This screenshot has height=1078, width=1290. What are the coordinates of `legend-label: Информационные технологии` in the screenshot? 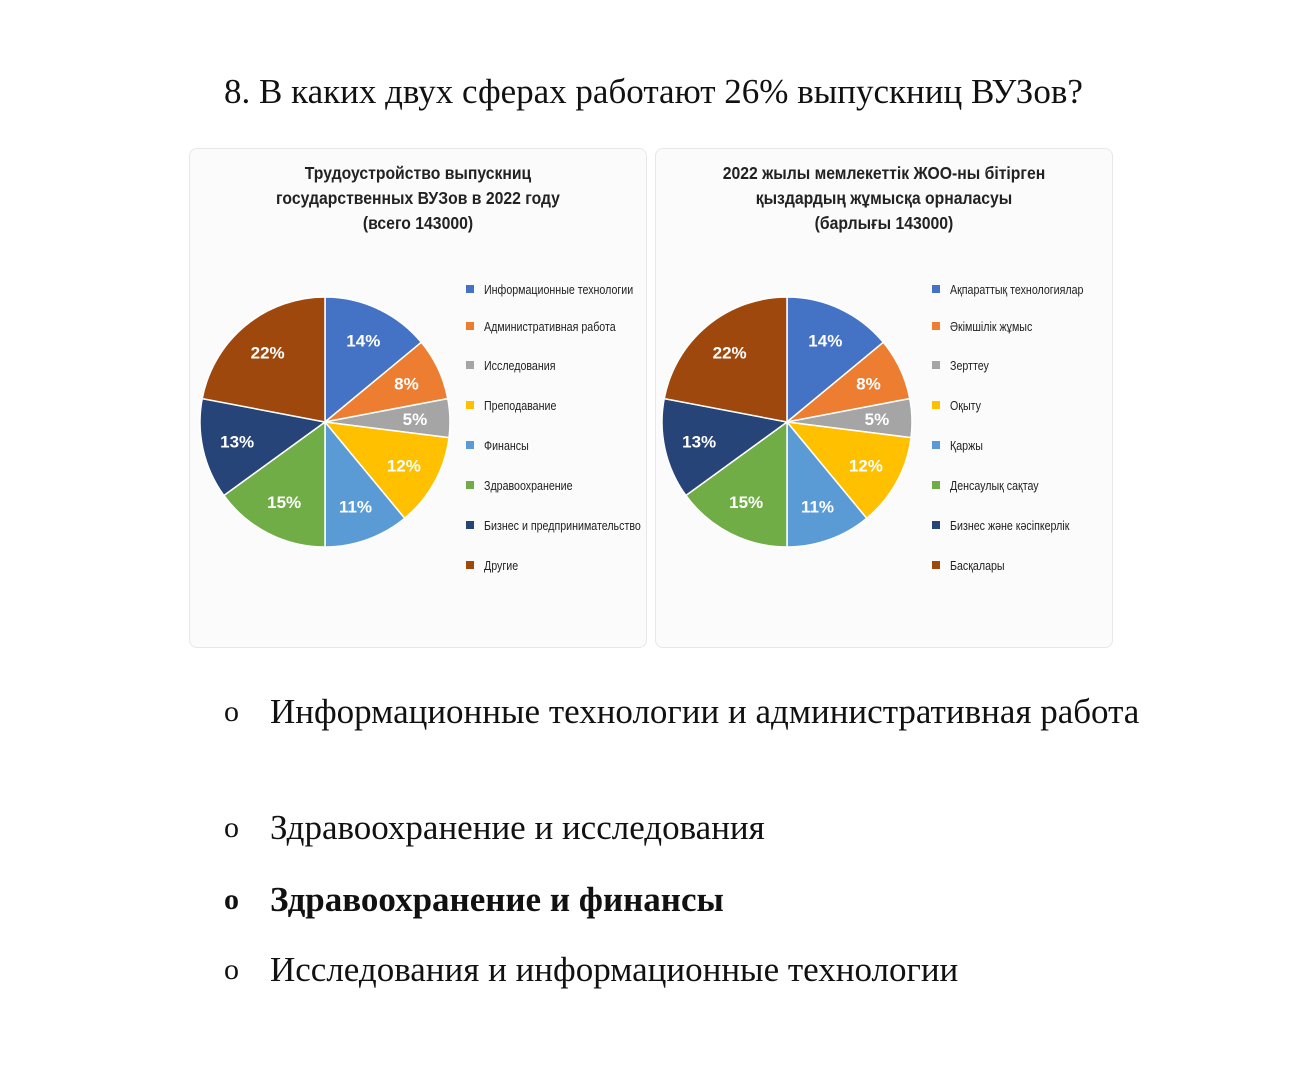 It's located at (559, 289).